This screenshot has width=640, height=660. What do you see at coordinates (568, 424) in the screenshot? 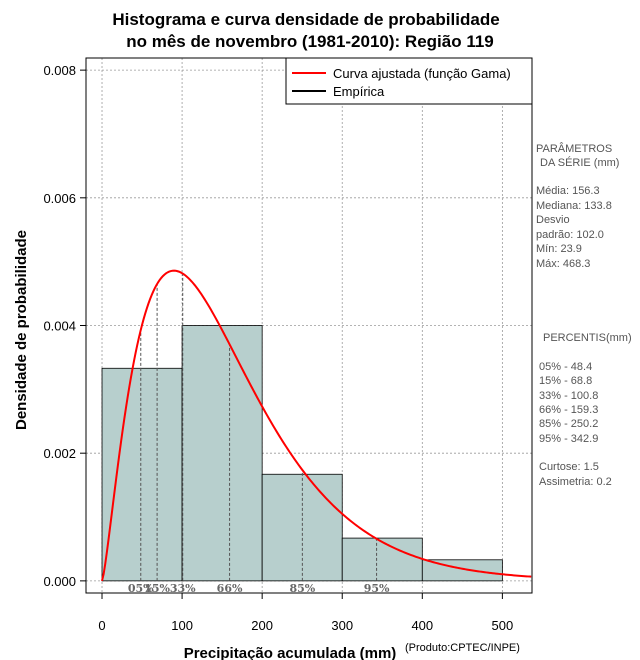
I see `percentis-line: 85% - 250.2` at bounding box center [568, 424].